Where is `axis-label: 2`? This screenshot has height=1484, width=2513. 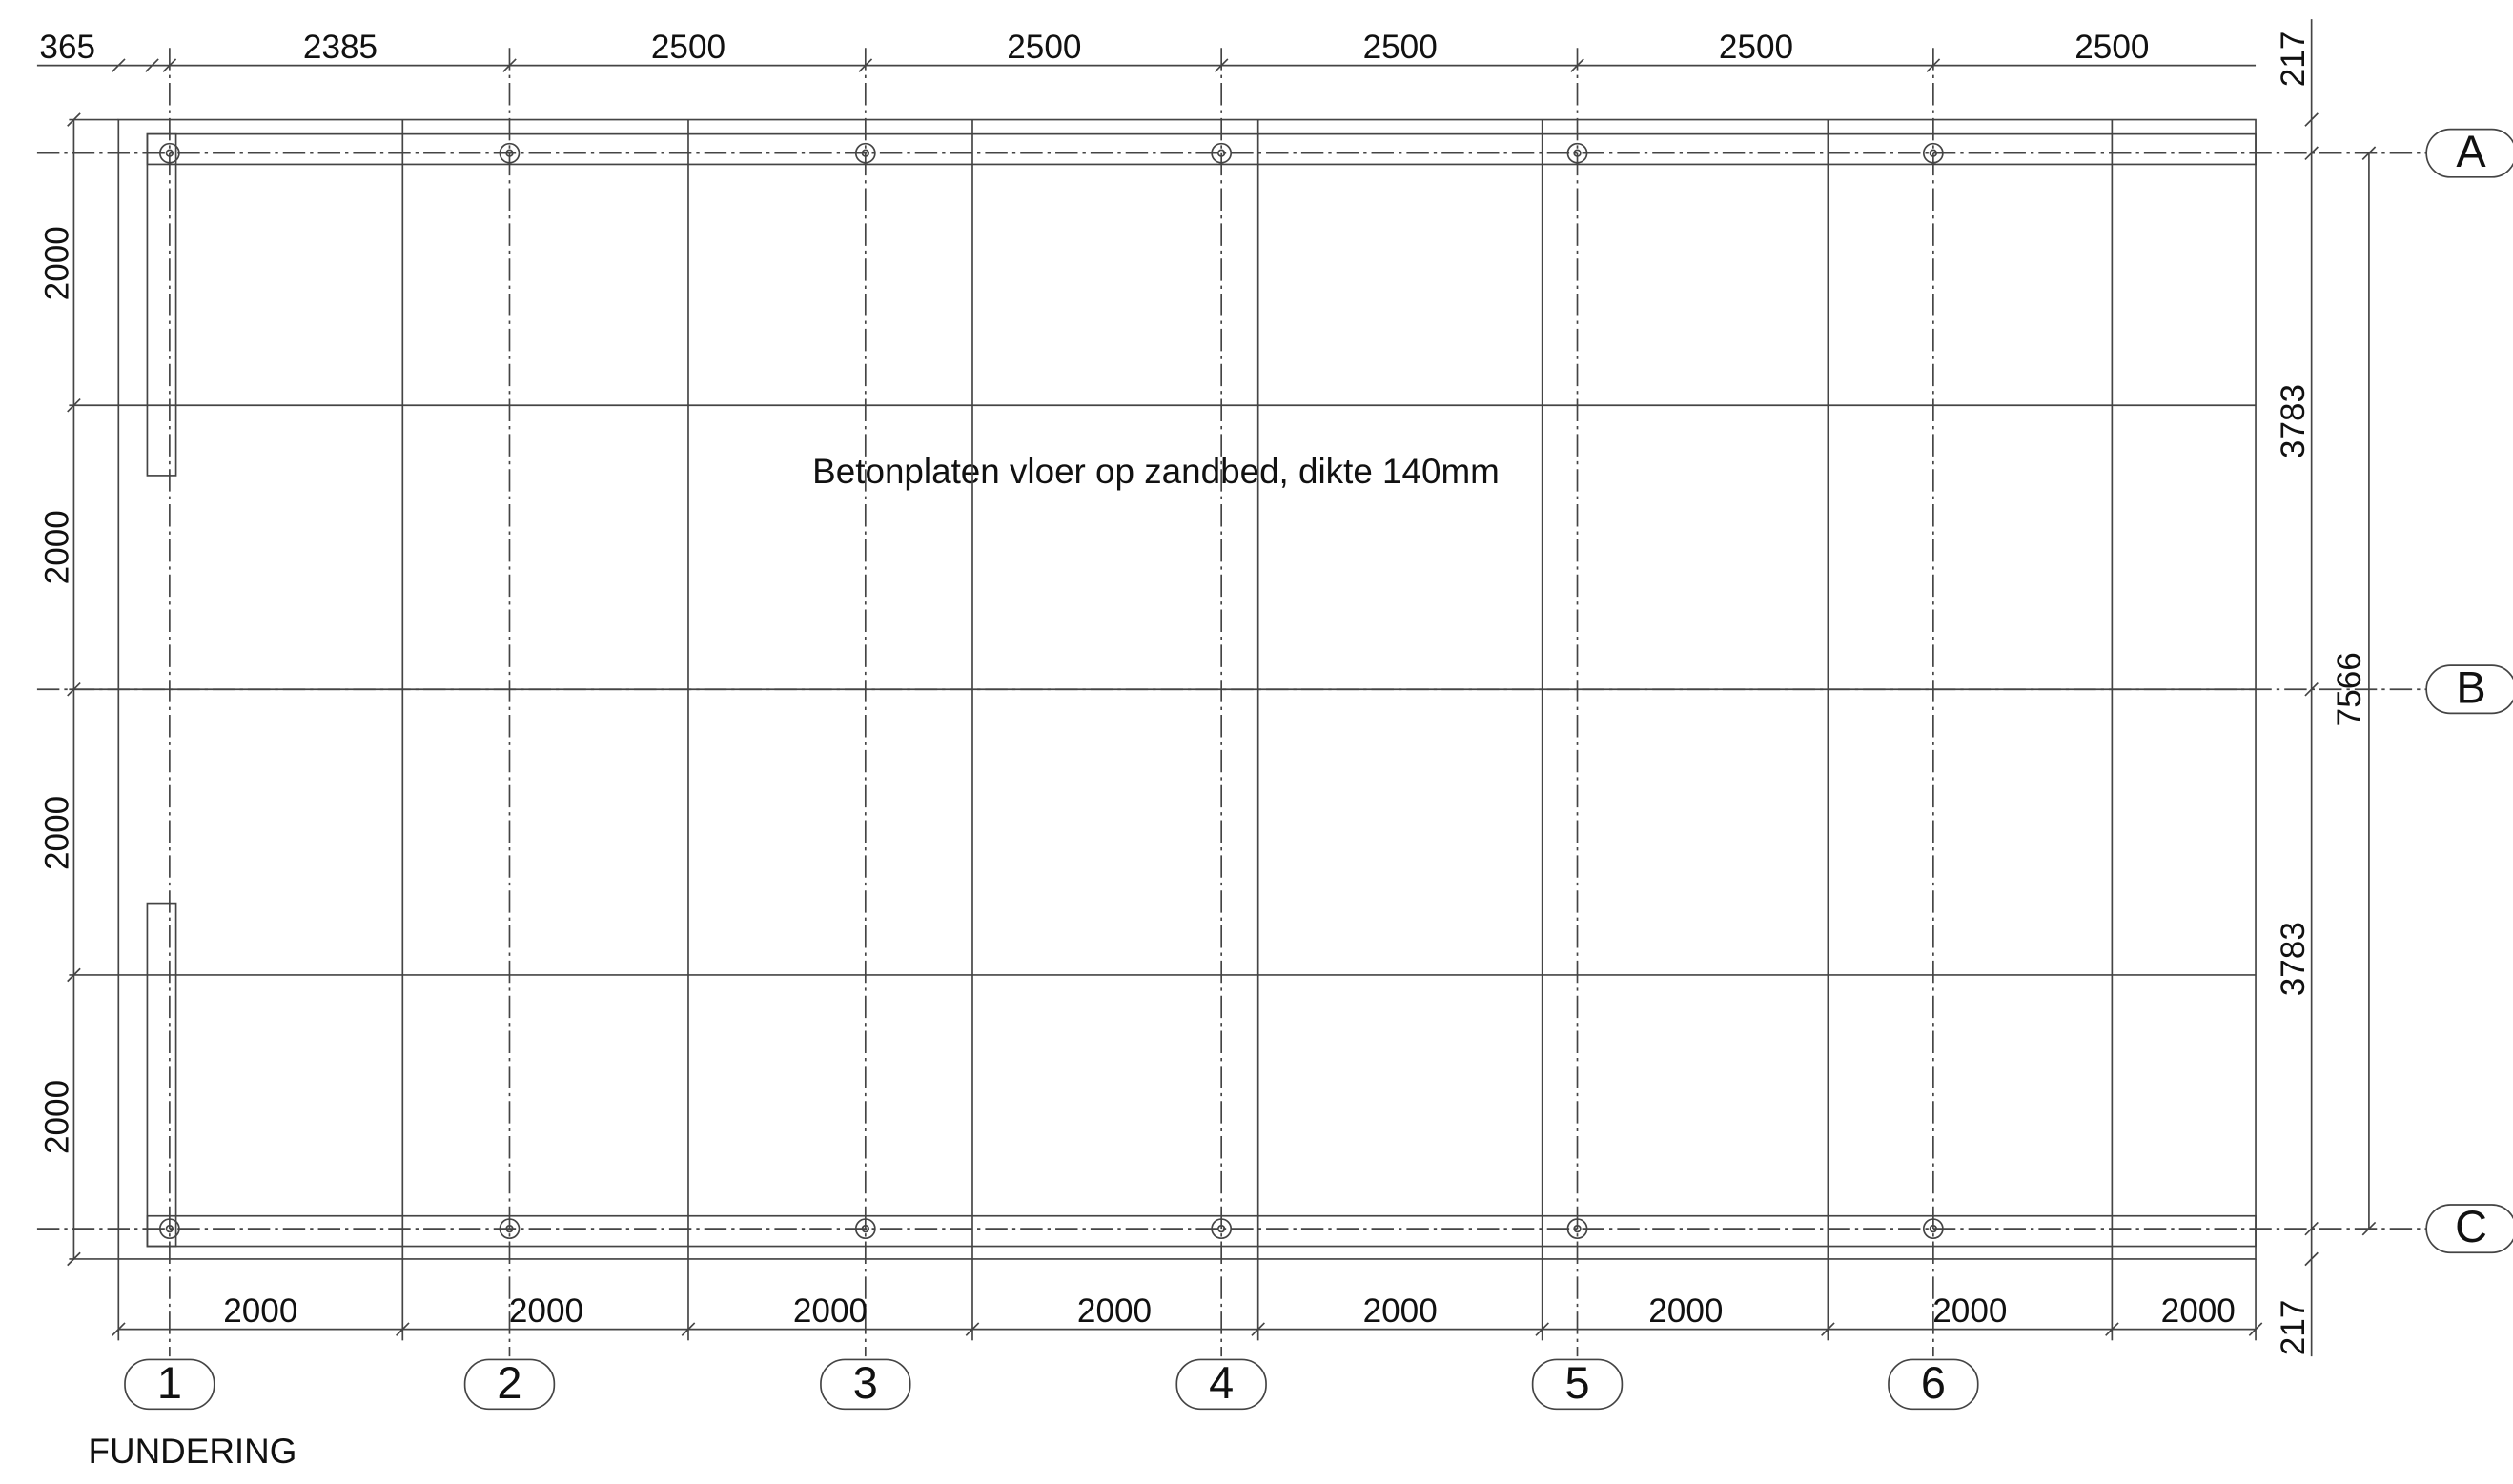 axis-label: 2 is located at coordinates (509, 1383).